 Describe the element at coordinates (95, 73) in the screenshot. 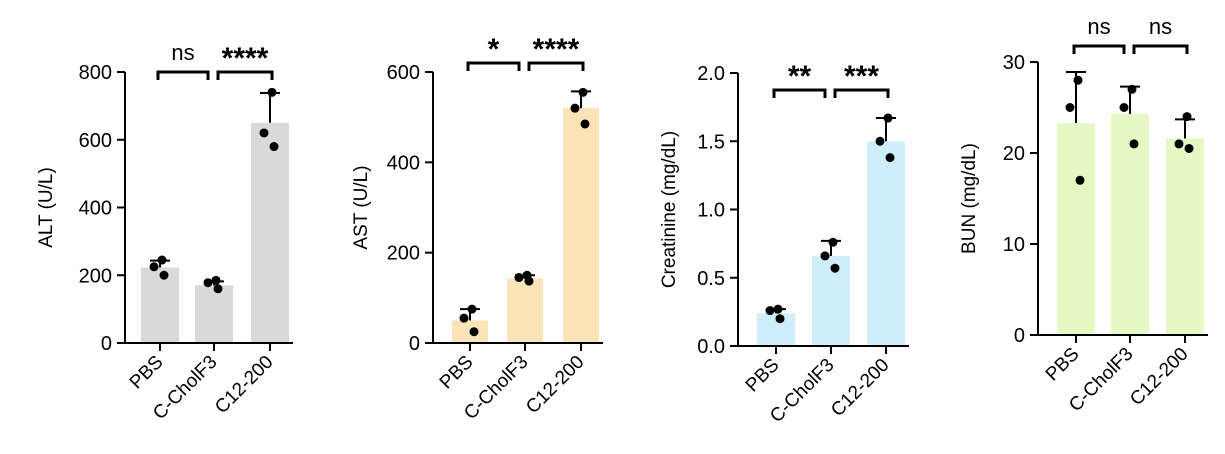

I see `y-tick-label: 800` at that location.